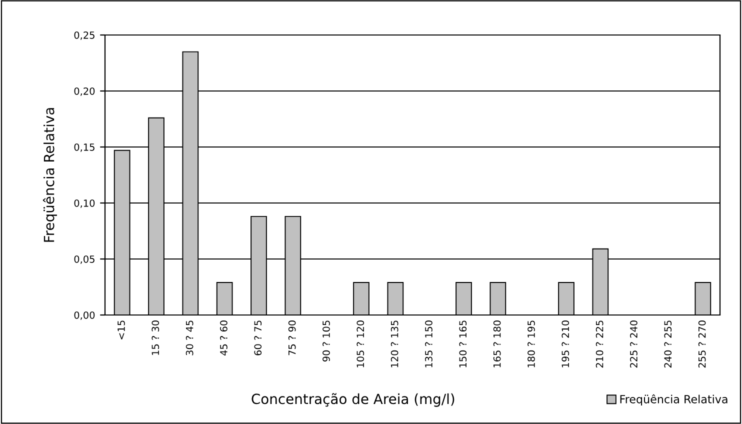 The width and height of the screenshot is (742, 424). Describe the element at coordinates (674, 400) in the screenshot. I see `legend-label: Freqüência Relativa` at that location.